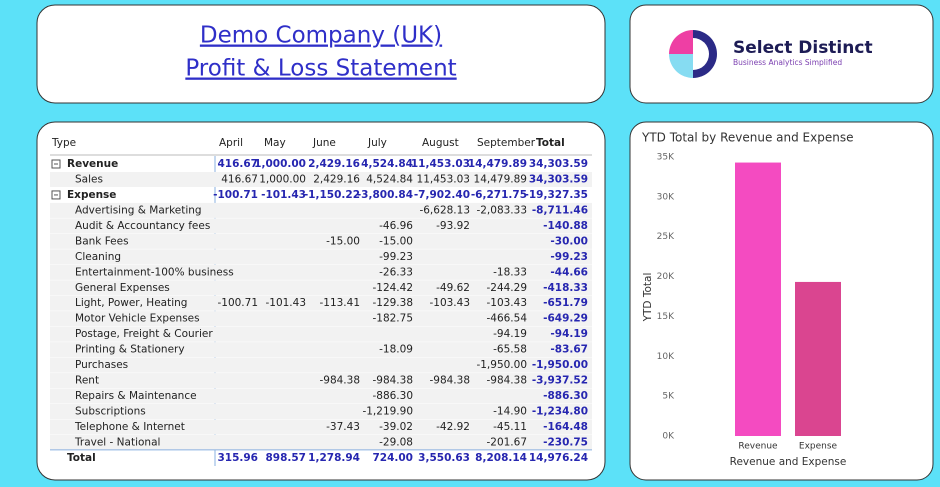 The width and height of the screenshot is (940, 487). What do you see at coordinates (336, 179) in the screenshot?
I see `cell: 2,429.16` at bounding box center [336, 179].